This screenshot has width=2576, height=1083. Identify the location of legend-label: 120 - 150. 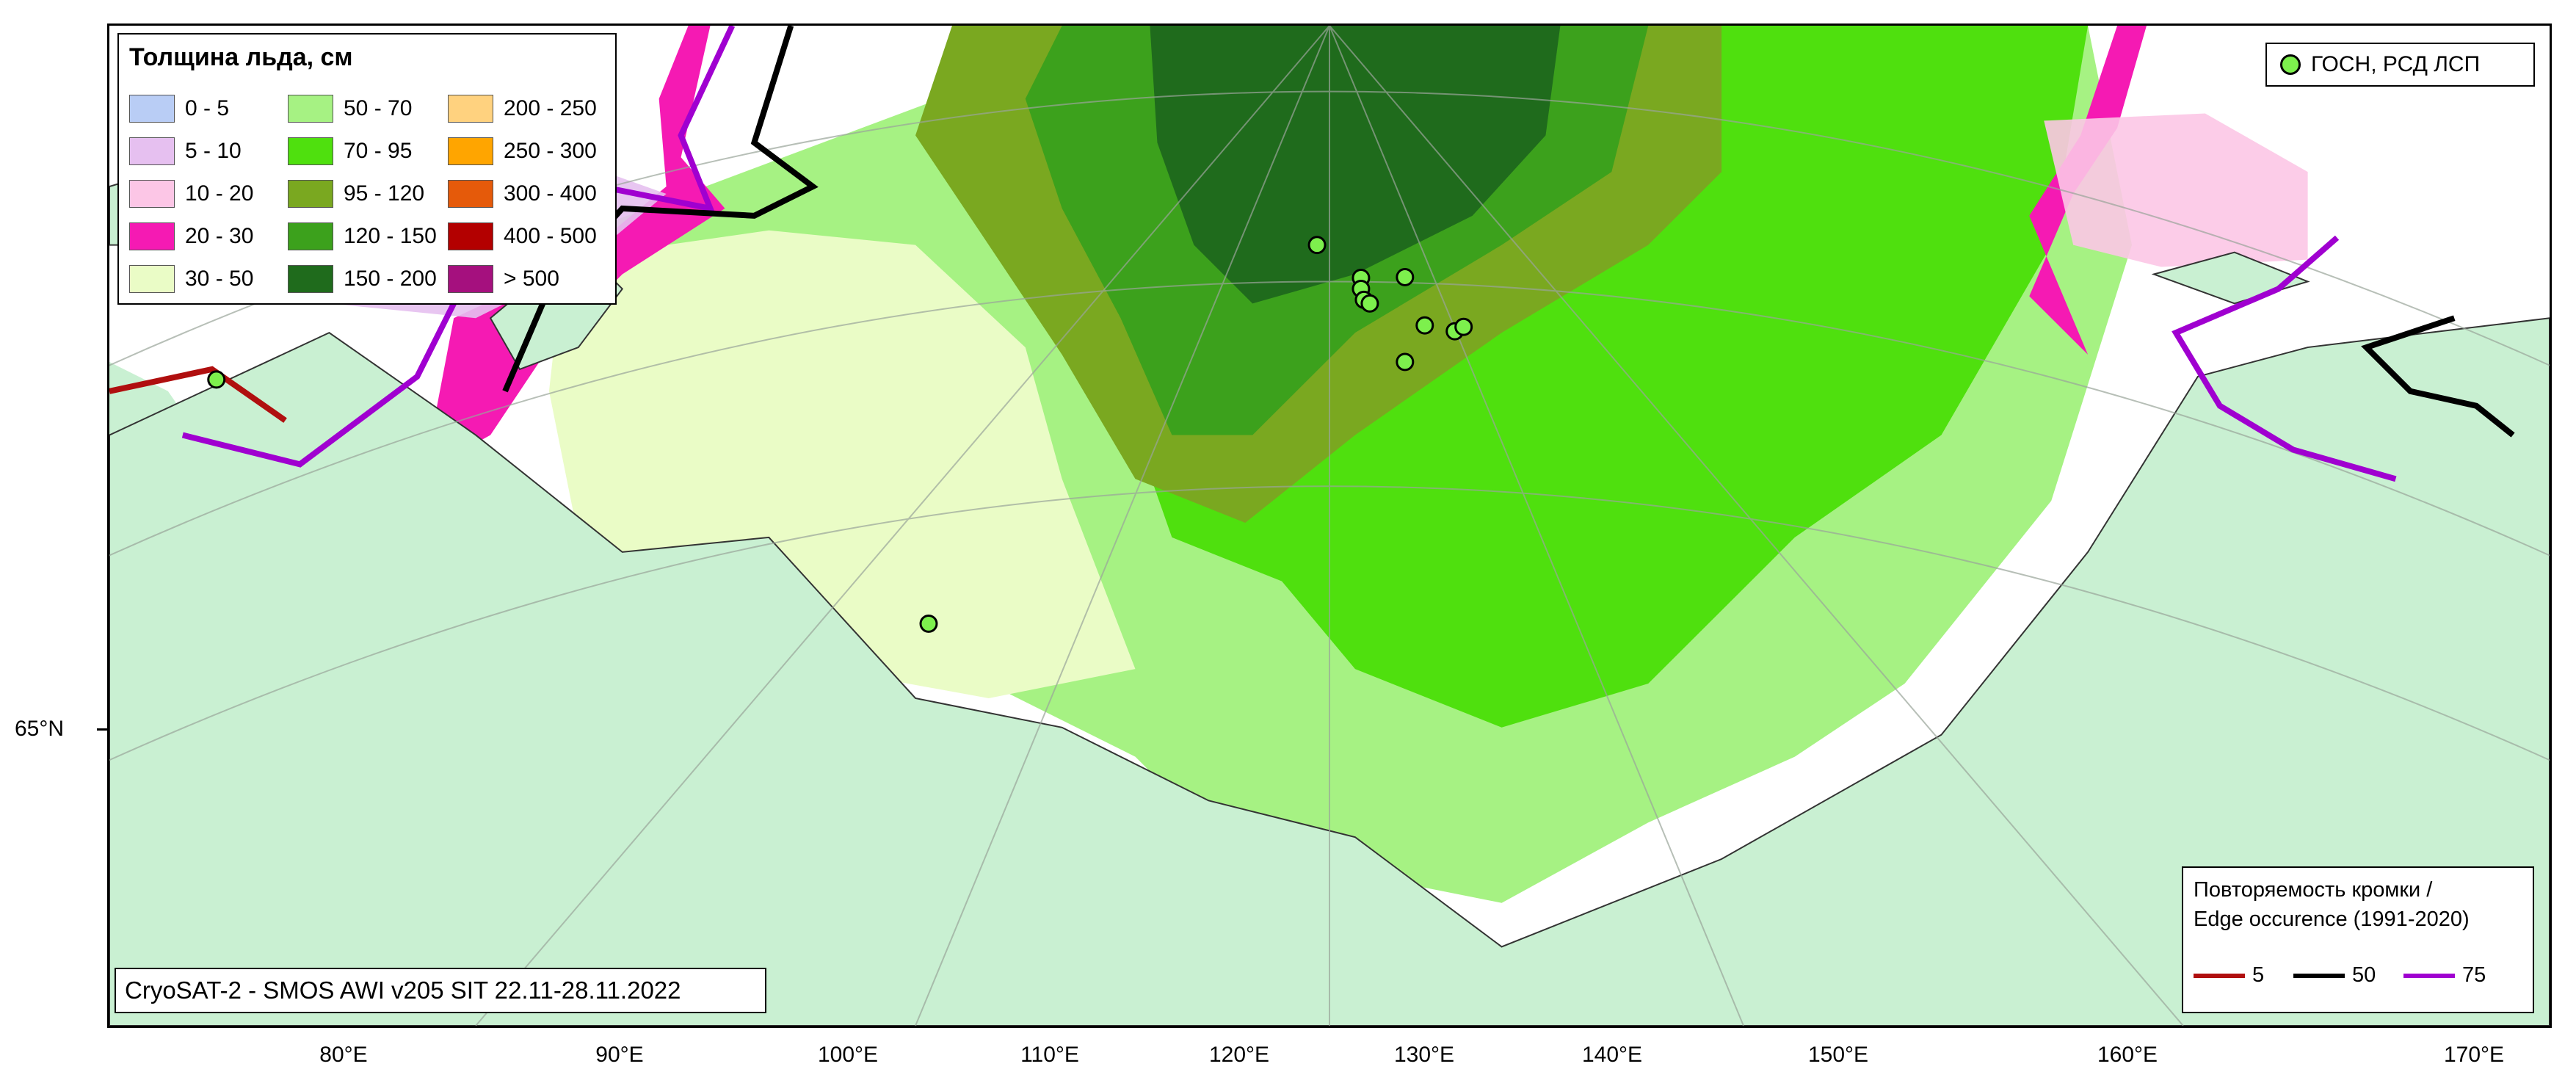
(391, 236).